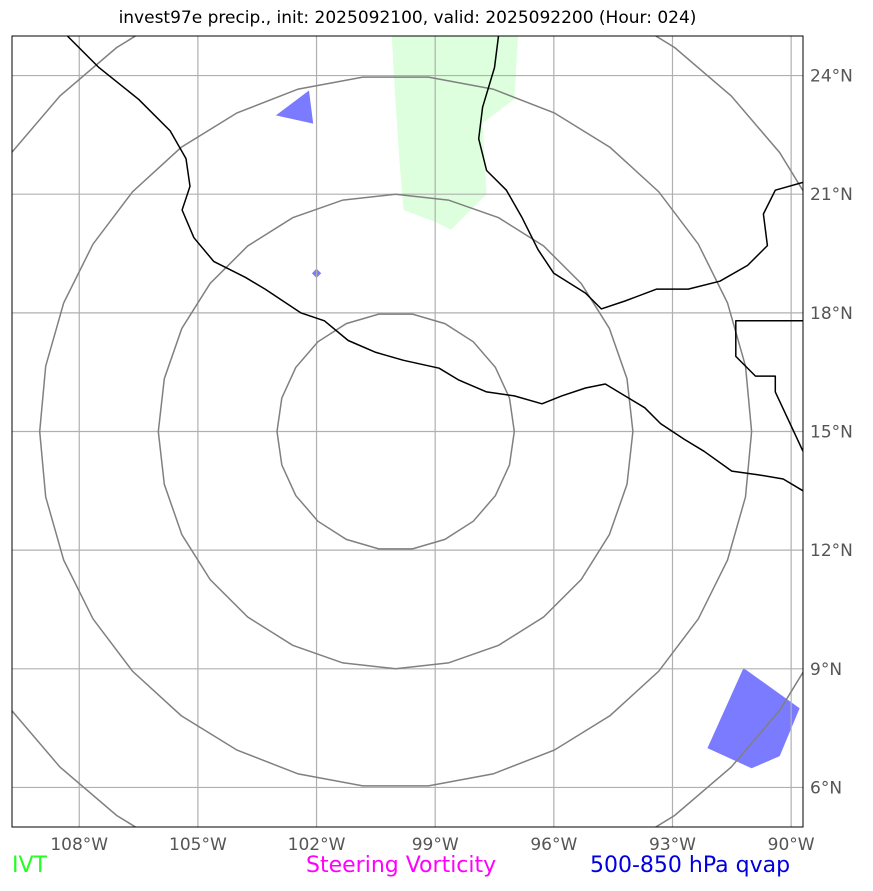 This screenshot has width=873, height=891. I want to click on lon-tick-label: 105°W, so click(198, 845).